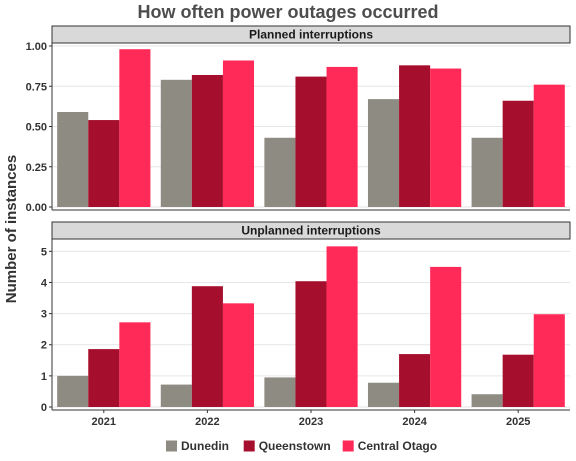 Image resolution: width=576 pixels, height=461 pixels. What do you see at coordinates (414, 422) in the screenshot?
I see `x-tick-label: 2024` at bounding box center [414, 422].